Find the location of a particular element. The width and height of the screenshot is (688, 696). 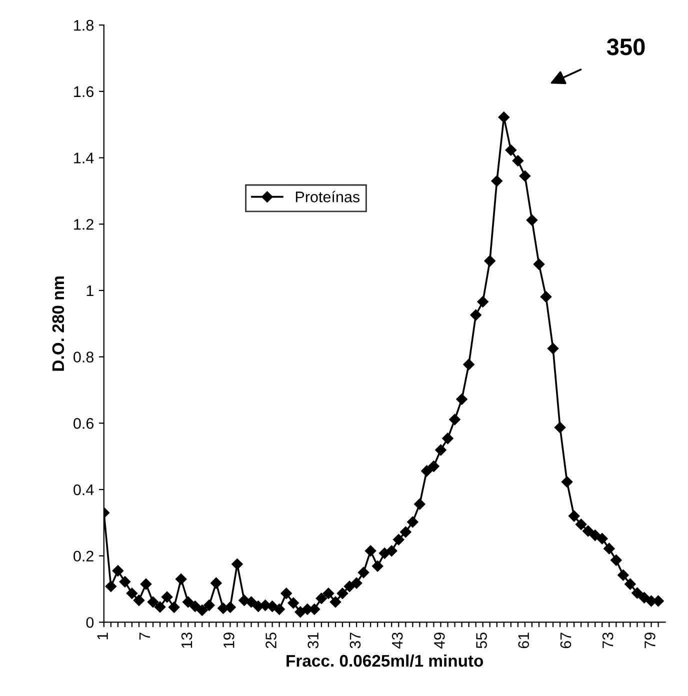

y-tick-label: 1.4 is located at coordinates (84, 158).